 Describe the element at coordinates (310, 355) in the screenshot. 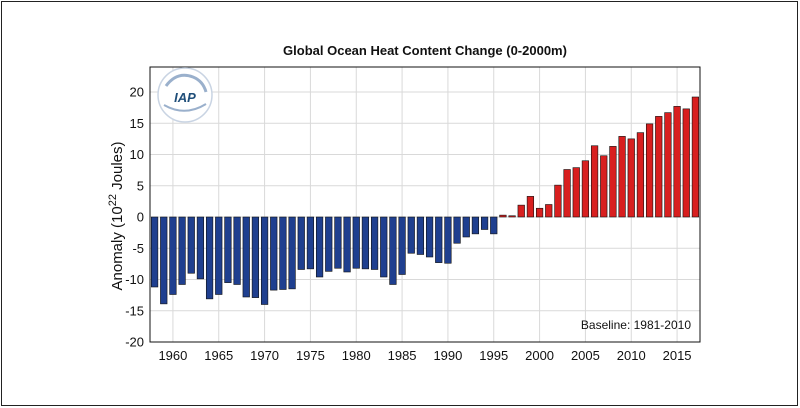

I see `x-tick-label: 1975` at that location.